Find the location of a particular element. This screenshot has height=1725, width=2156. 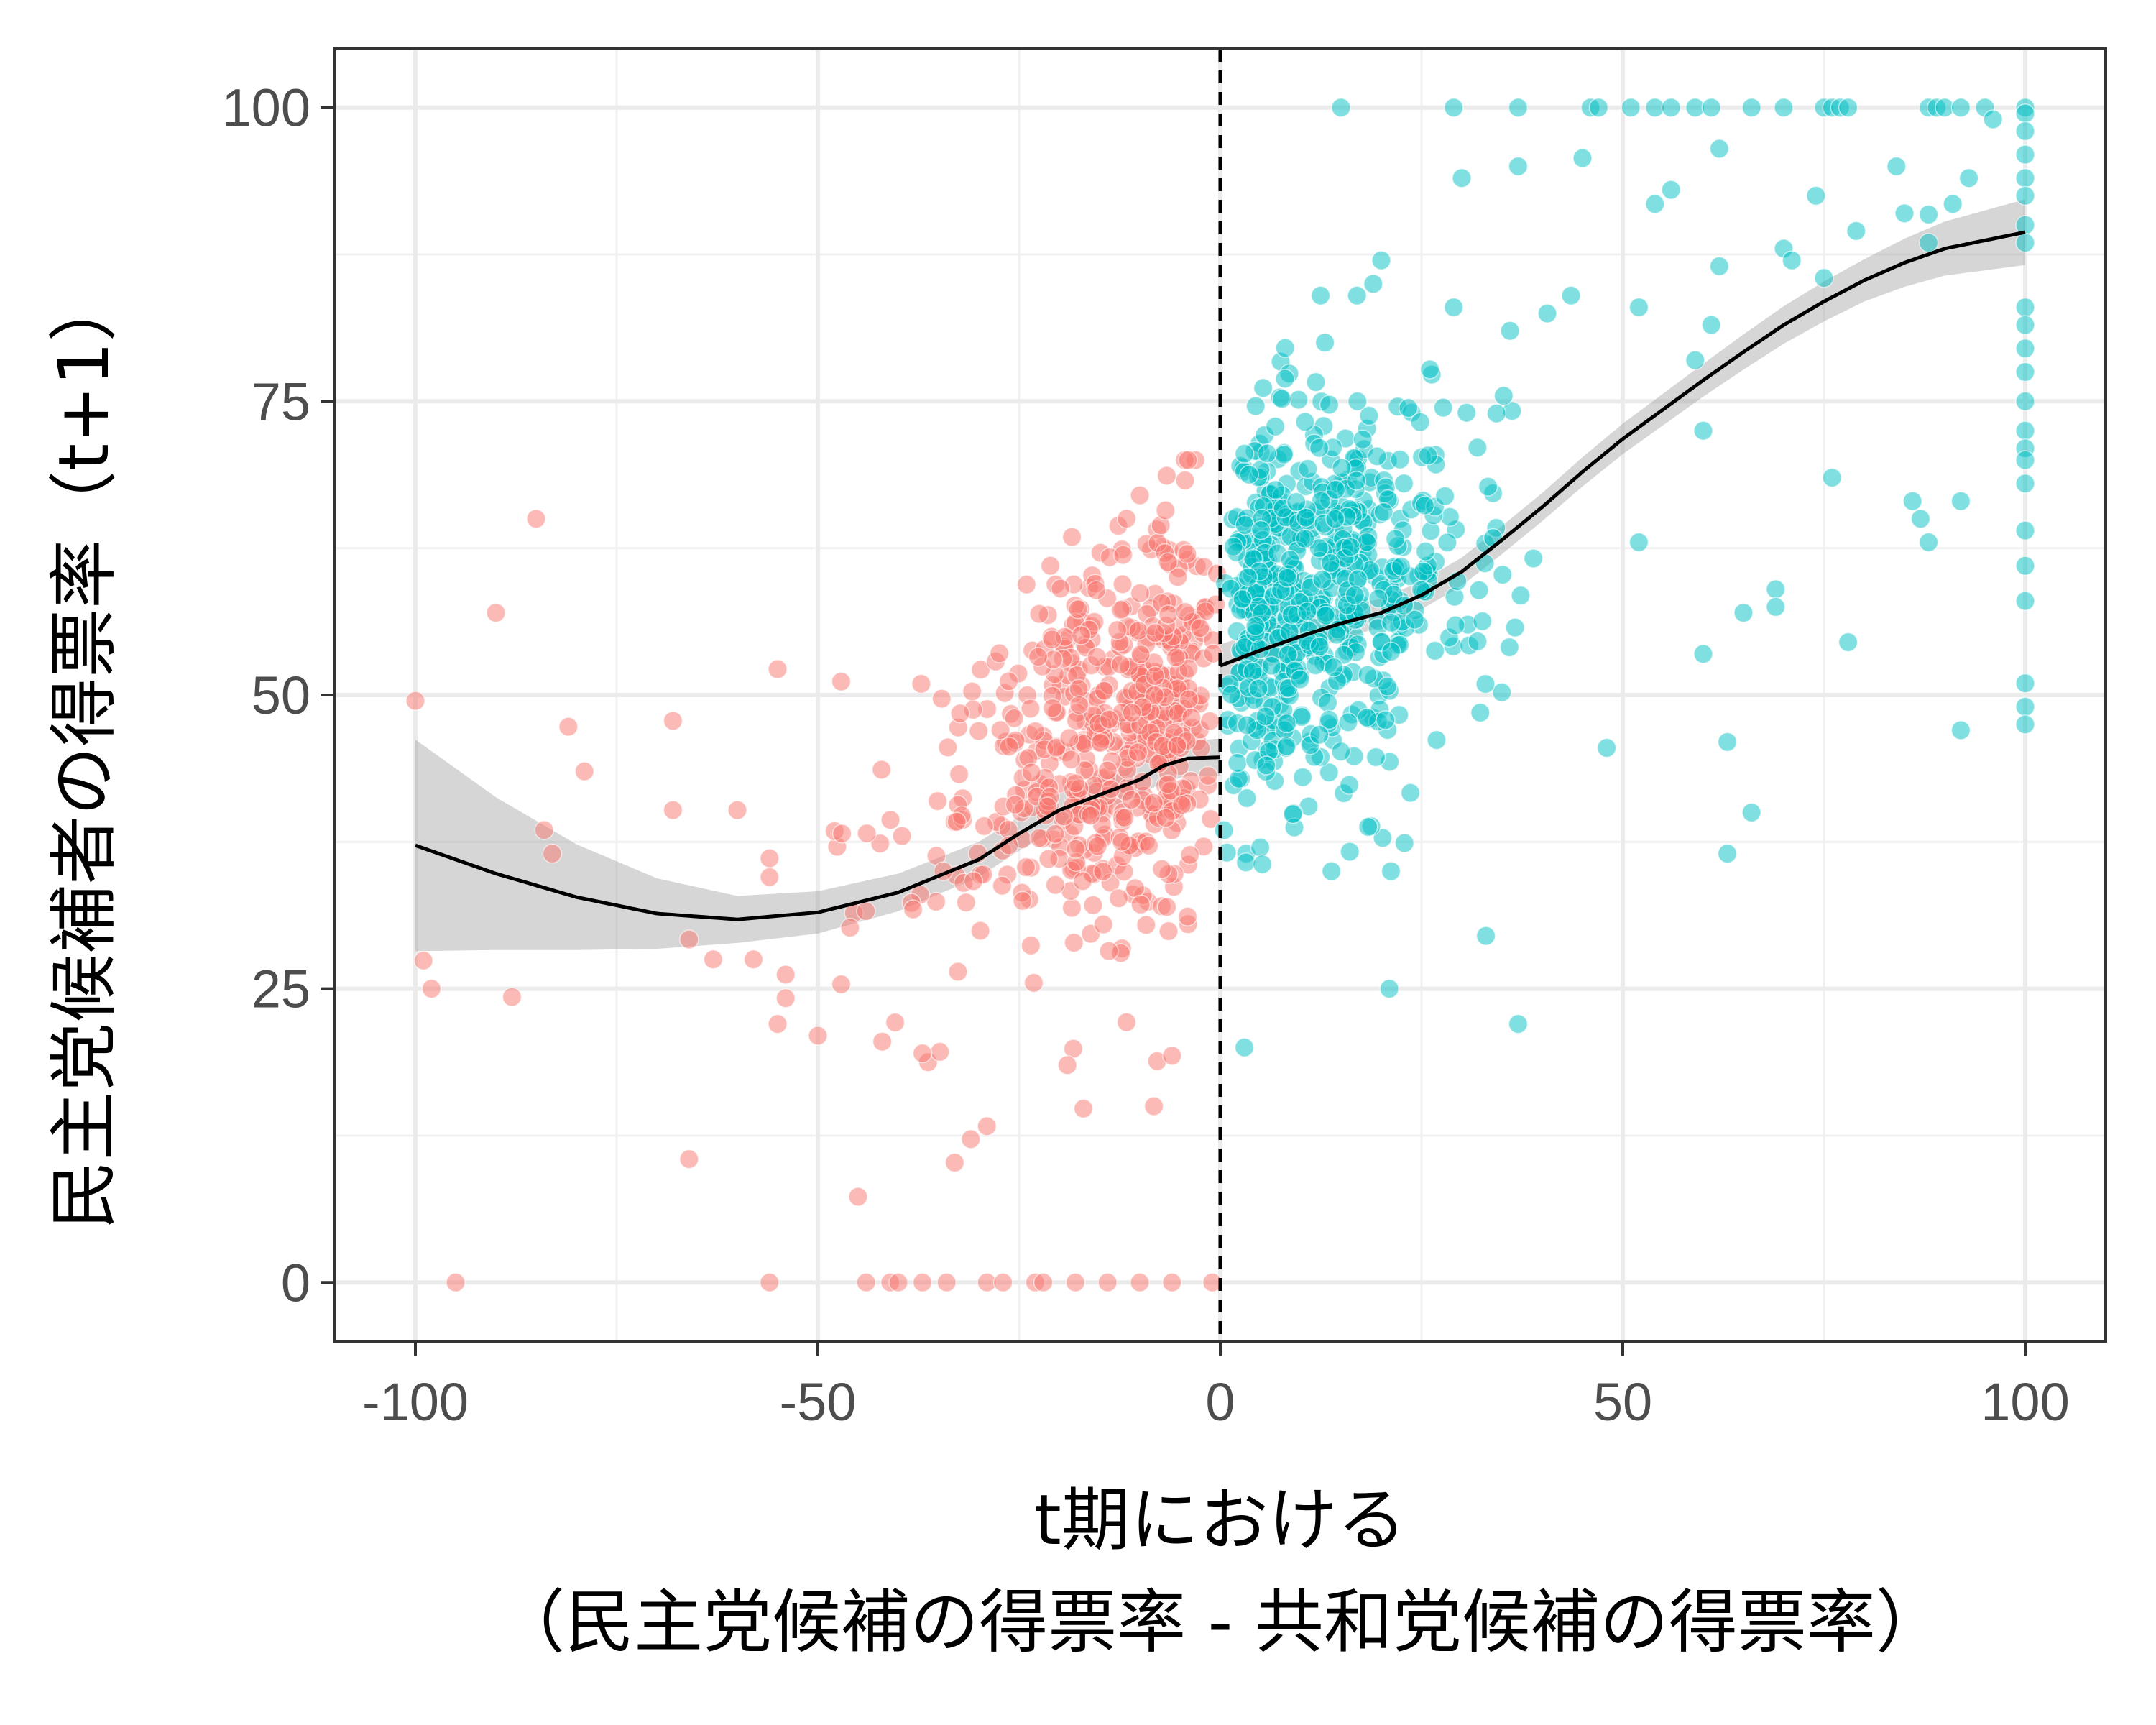

x-tick-label: -50 is located at coordinates (818, 1402).